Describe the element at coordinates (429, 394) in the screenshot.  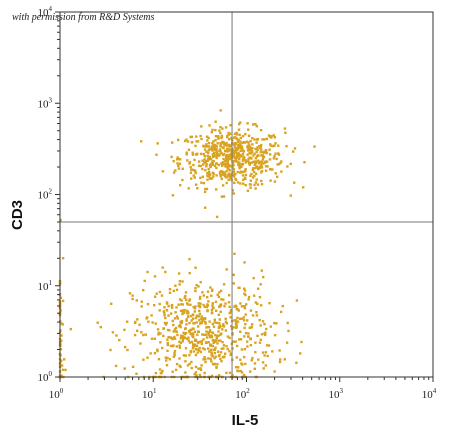
I see `x-tick-label: 104` at that location.